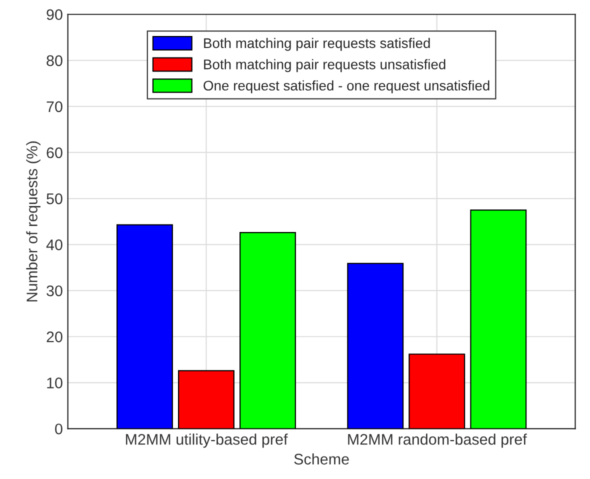  What do you see at coordinates (54, 337) in the screenshot?
I see `y-tick-label: 20` at bounding box center [54, 337].